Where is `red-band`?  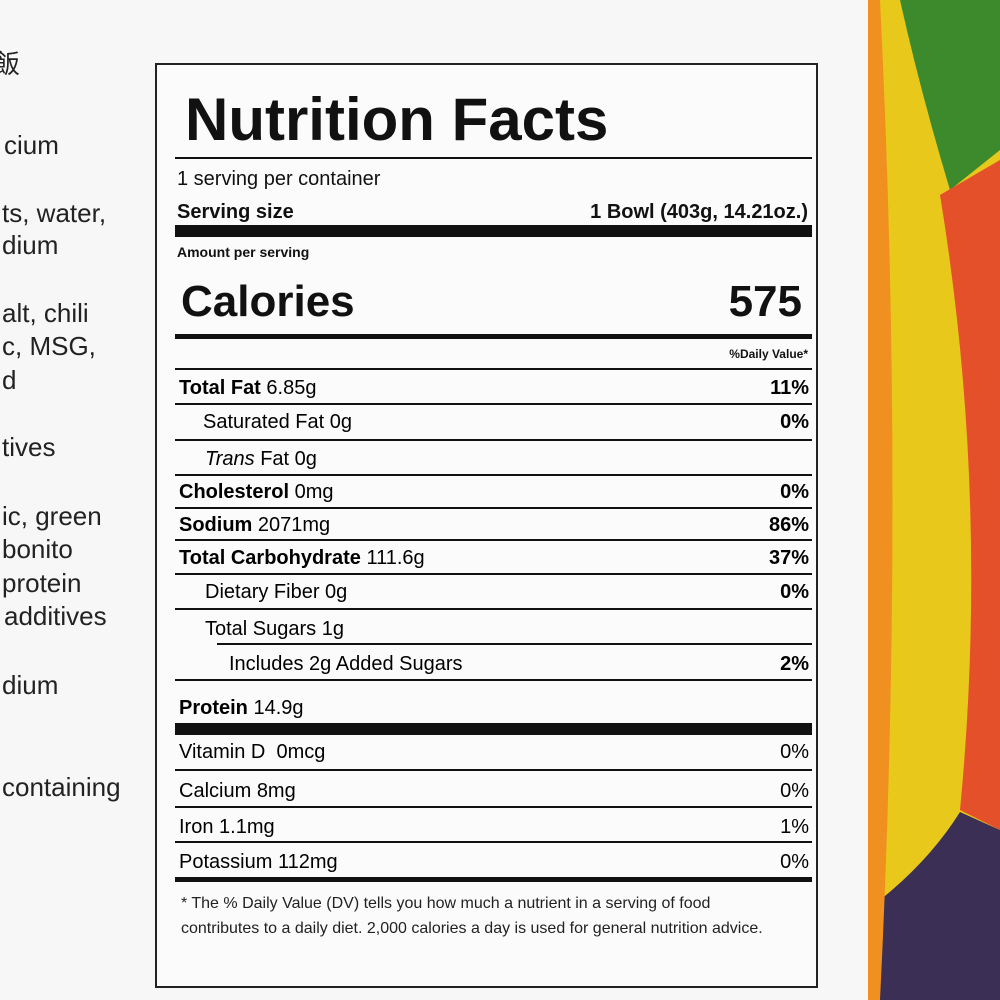 red-band is located at coordinates (970, 495).